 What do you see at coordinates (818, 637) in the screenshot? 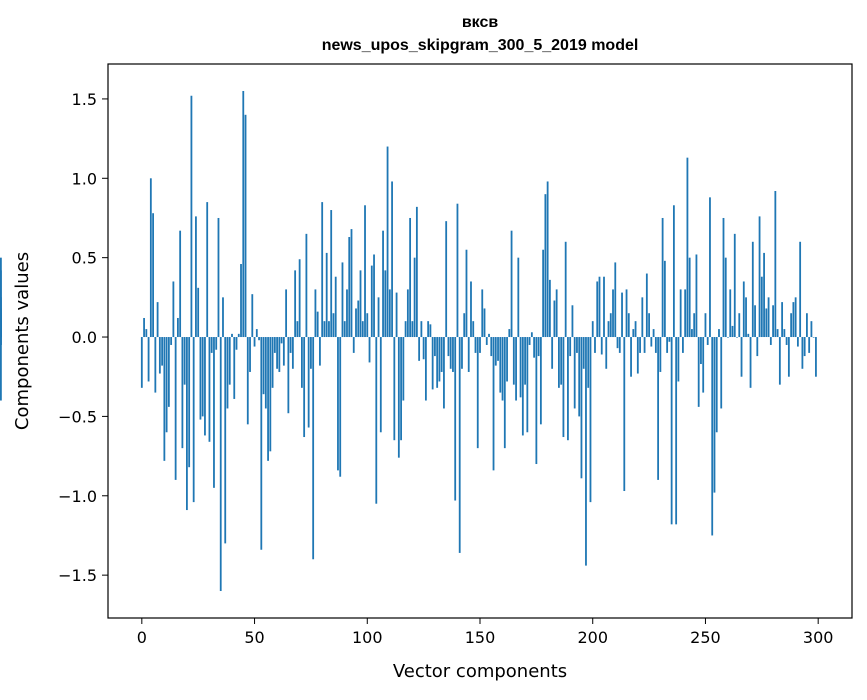
I see `x-tick-label: 300` at bounding box center [818, 637].